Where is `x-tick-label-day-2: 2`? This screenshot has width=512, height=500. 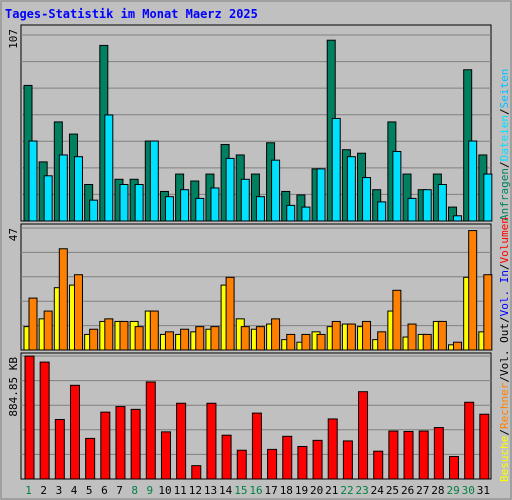
x-tick-label-day-2: 2 is located at coordinates (43, 490).